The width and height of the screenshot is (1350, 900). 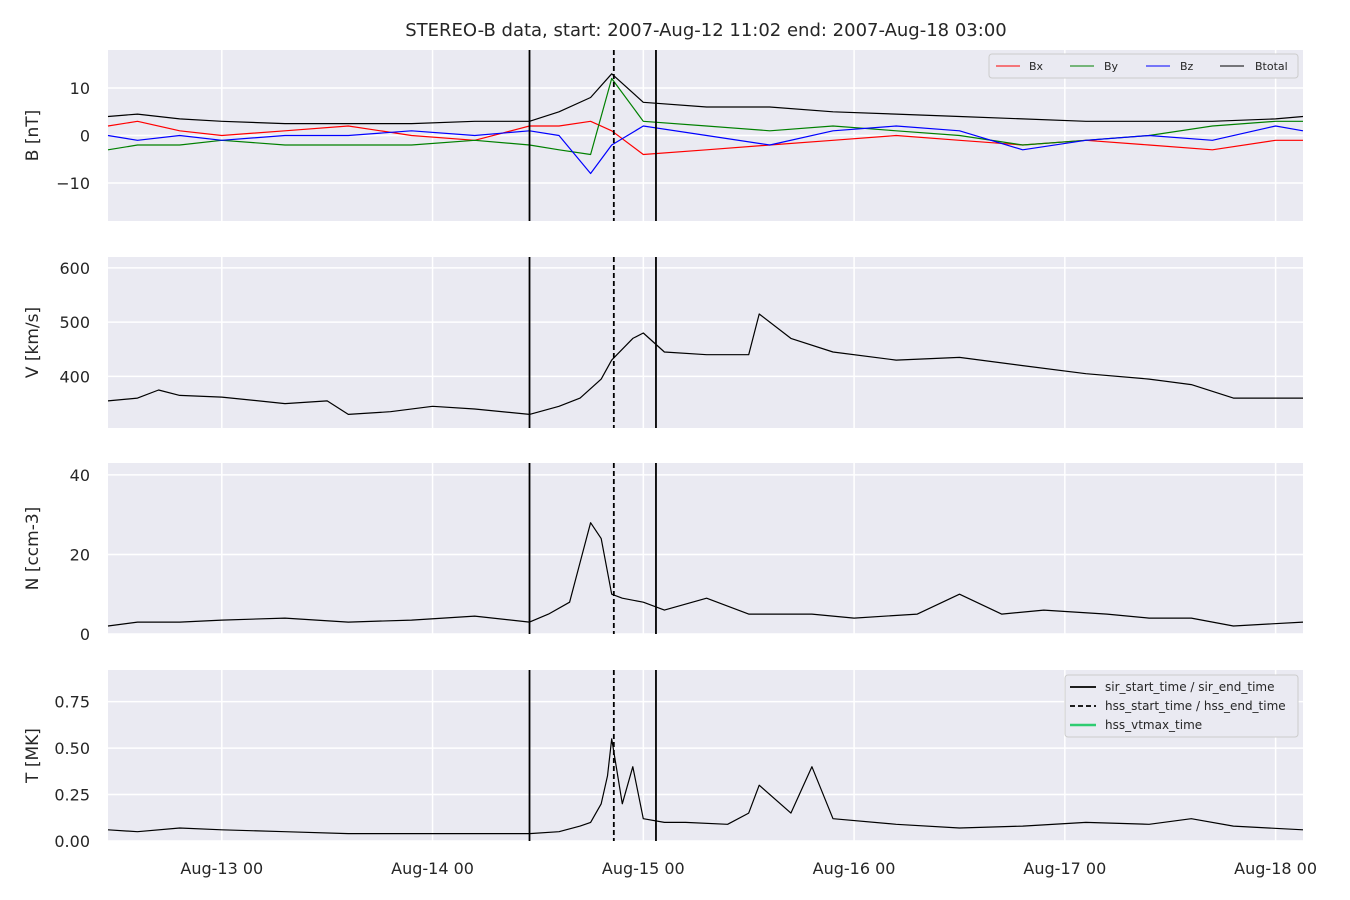 I want to click on legend-bz-label: Bz, so click(x=1187, y=66).